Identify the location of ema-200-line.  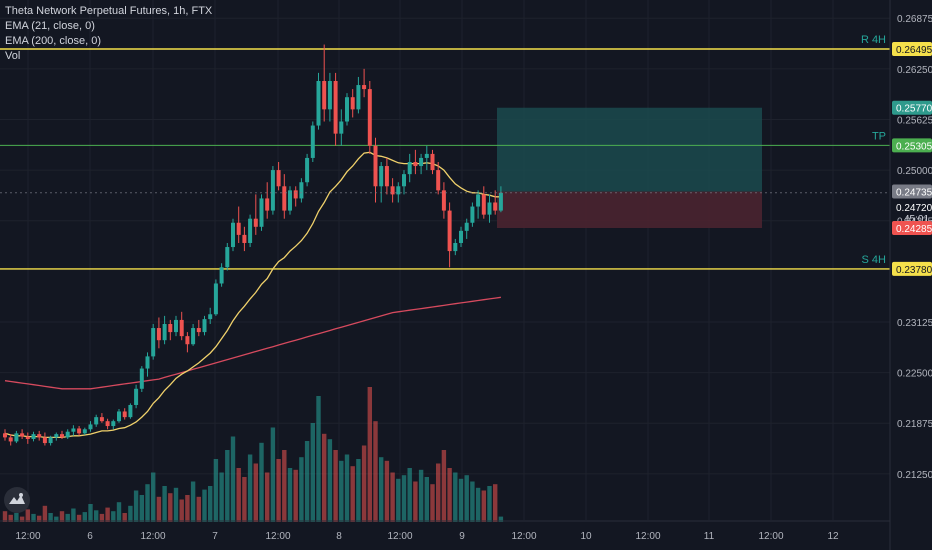
(252, 343).